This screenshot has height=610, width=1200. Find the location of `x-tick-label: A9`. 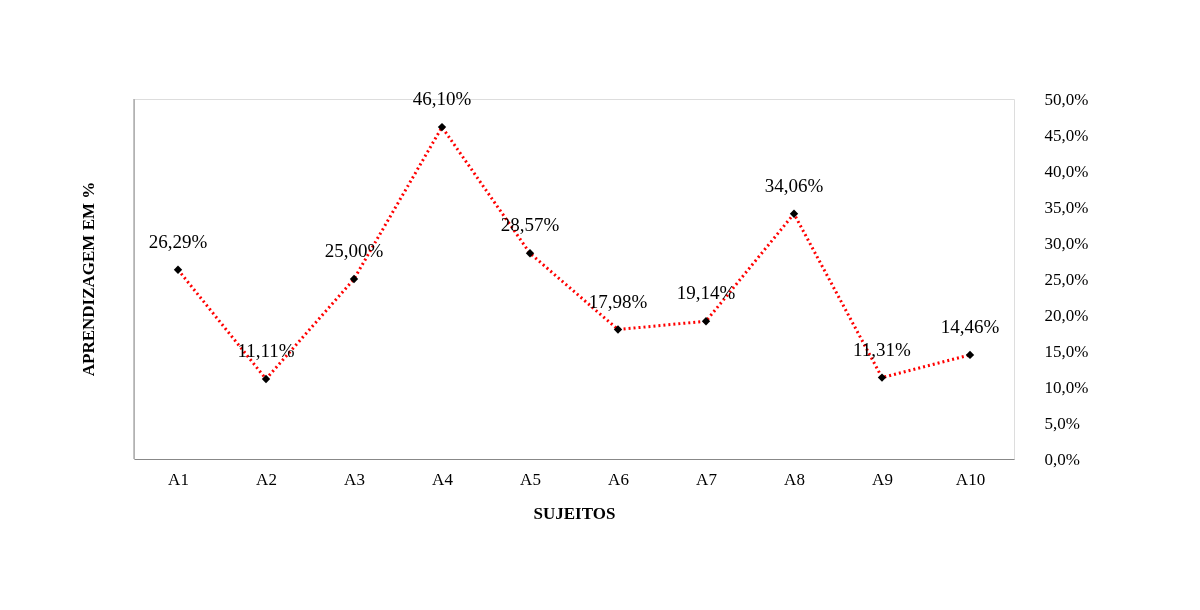

x-tick-label: A9 is located at coordinates (882, 479).